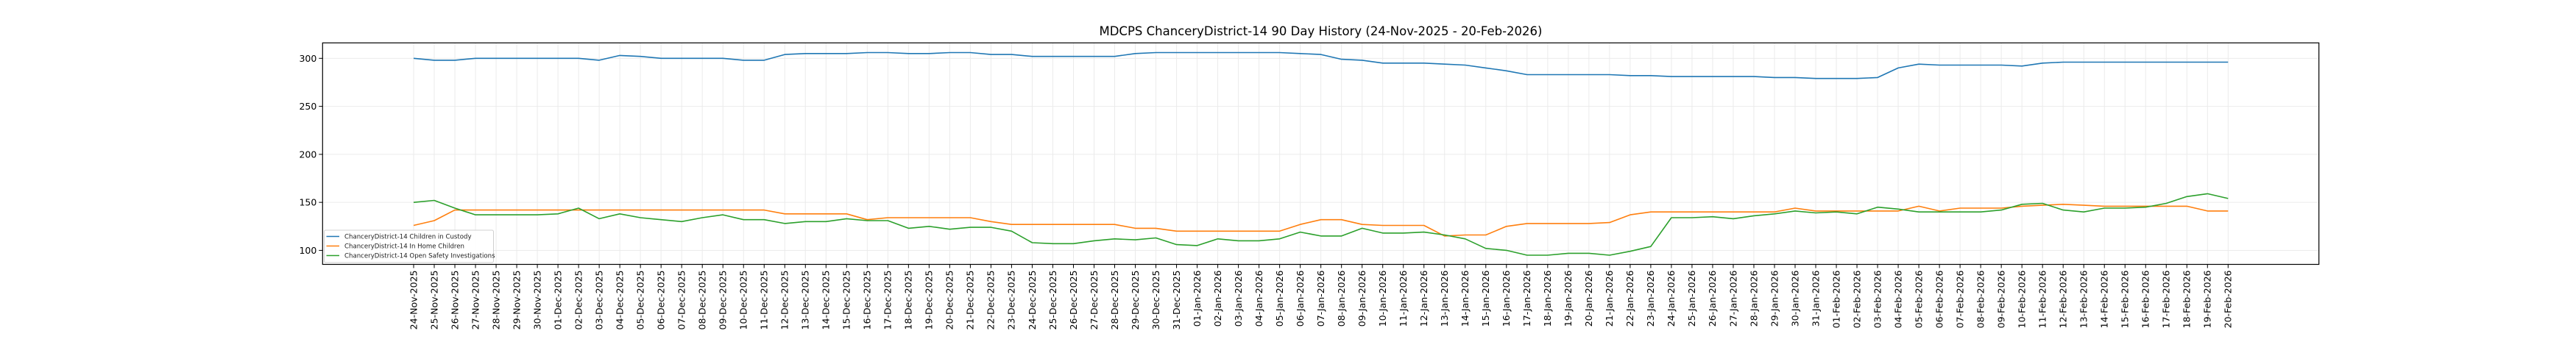 The height and width of the screenshot is (353, 2576). What do you see at coordinates (2042, 299) in the screenshot?
I see `x-tick-label: 11-Feb-2026` at bounding box center [2042, 299].